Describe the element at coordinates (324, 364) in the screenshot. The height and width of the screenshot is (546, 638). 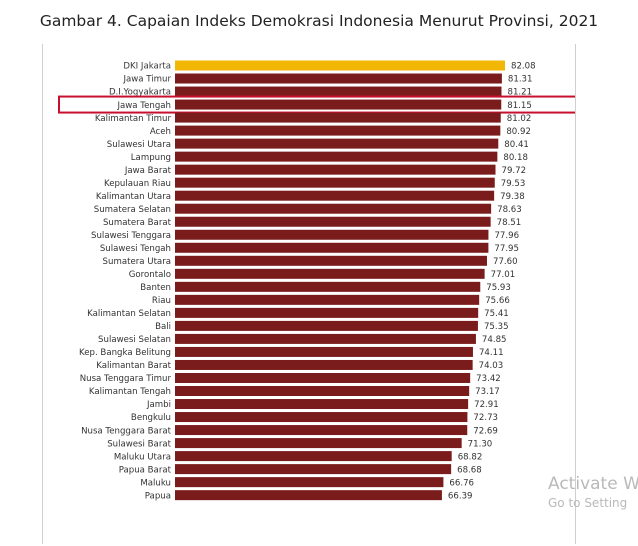
I see `bar-kalimantan-barat` at that location.